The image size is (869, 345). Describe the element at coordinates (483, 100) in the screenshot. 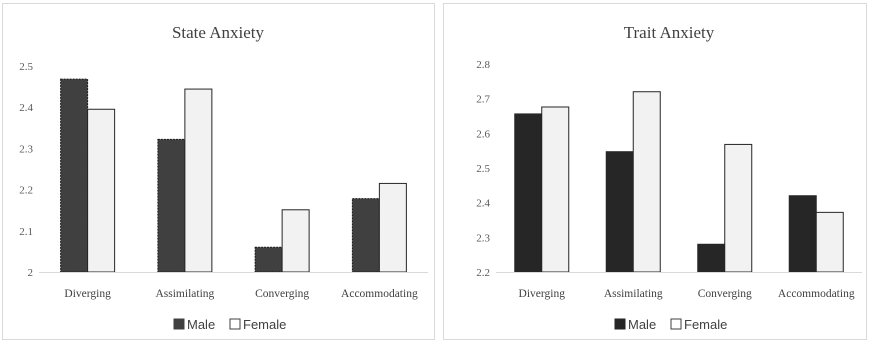

I see `y-tick-label: 2.7` at that location.